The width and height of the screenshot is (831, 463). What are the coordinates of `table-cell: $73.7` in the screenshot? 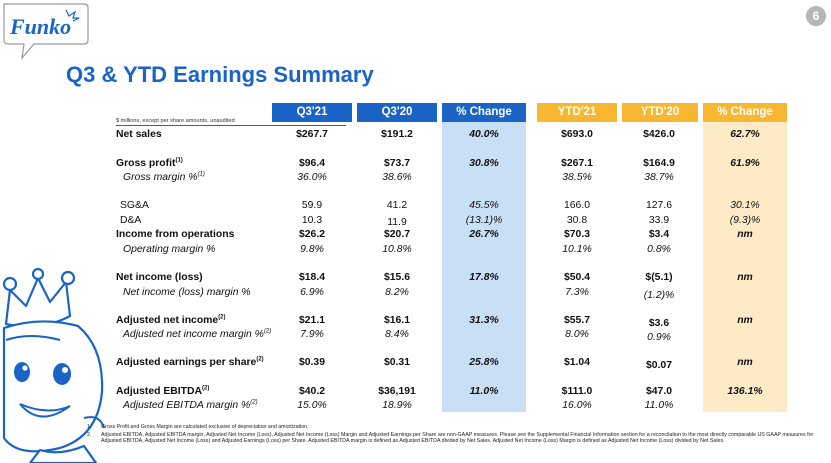 It's located at (396, 163).